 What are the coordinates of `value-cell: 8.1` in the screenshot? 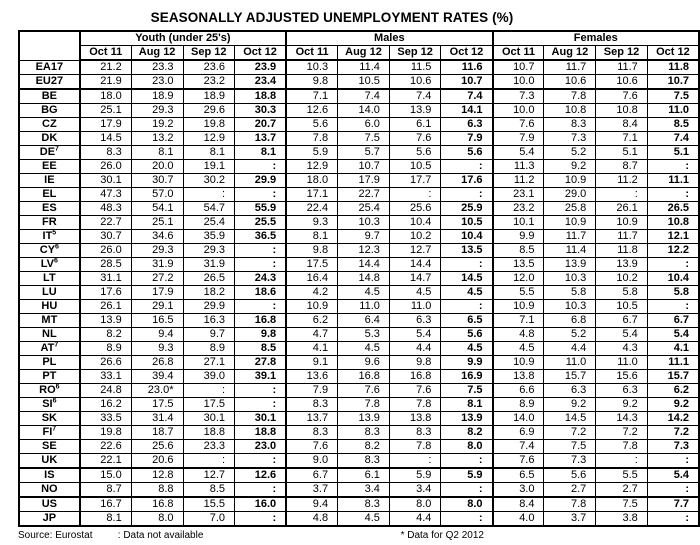 It's located at (209, 152).